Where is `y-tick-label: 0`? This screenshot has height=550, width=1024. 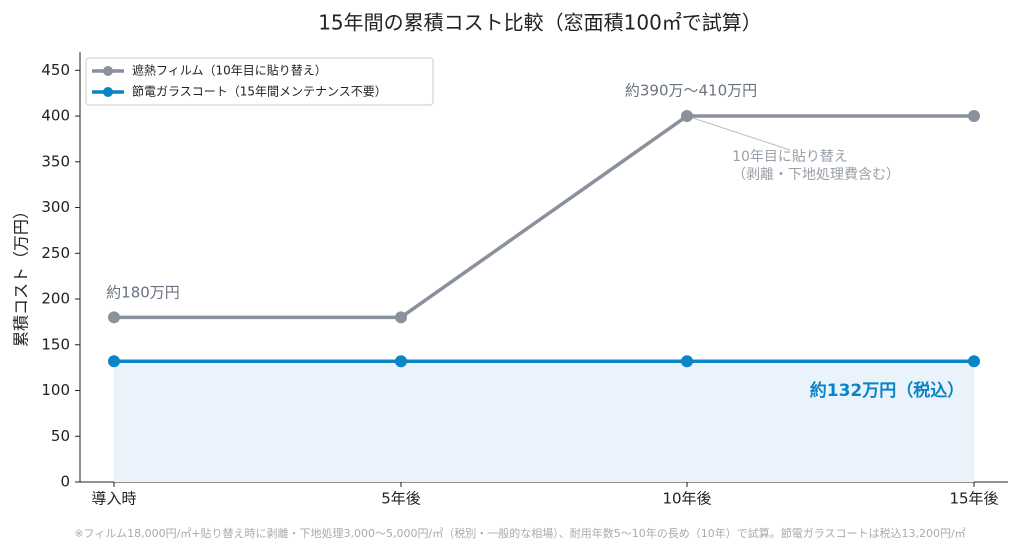 y-tick-label: 0 is located at coordinates (65, 482).